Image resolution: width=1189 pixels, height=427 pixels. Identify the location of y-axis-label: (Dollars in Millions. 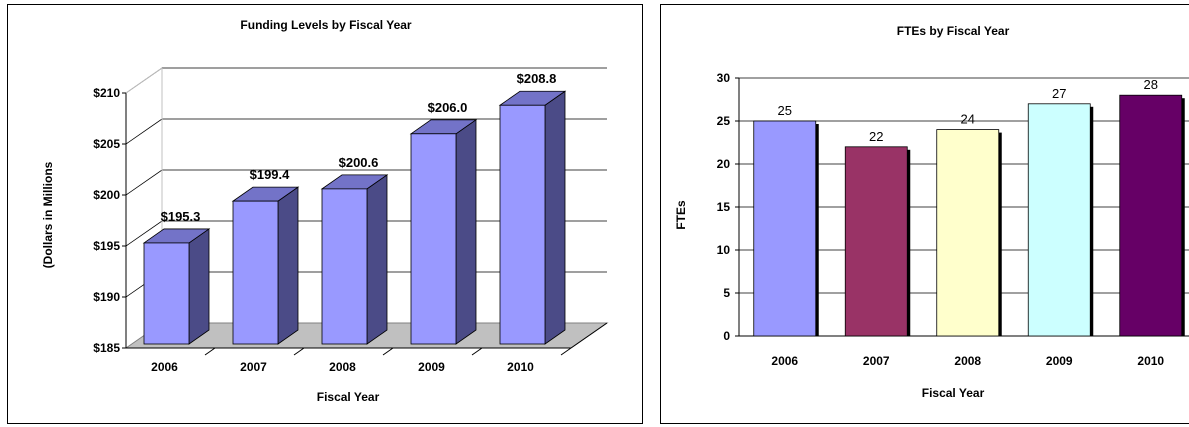
(48, 214).